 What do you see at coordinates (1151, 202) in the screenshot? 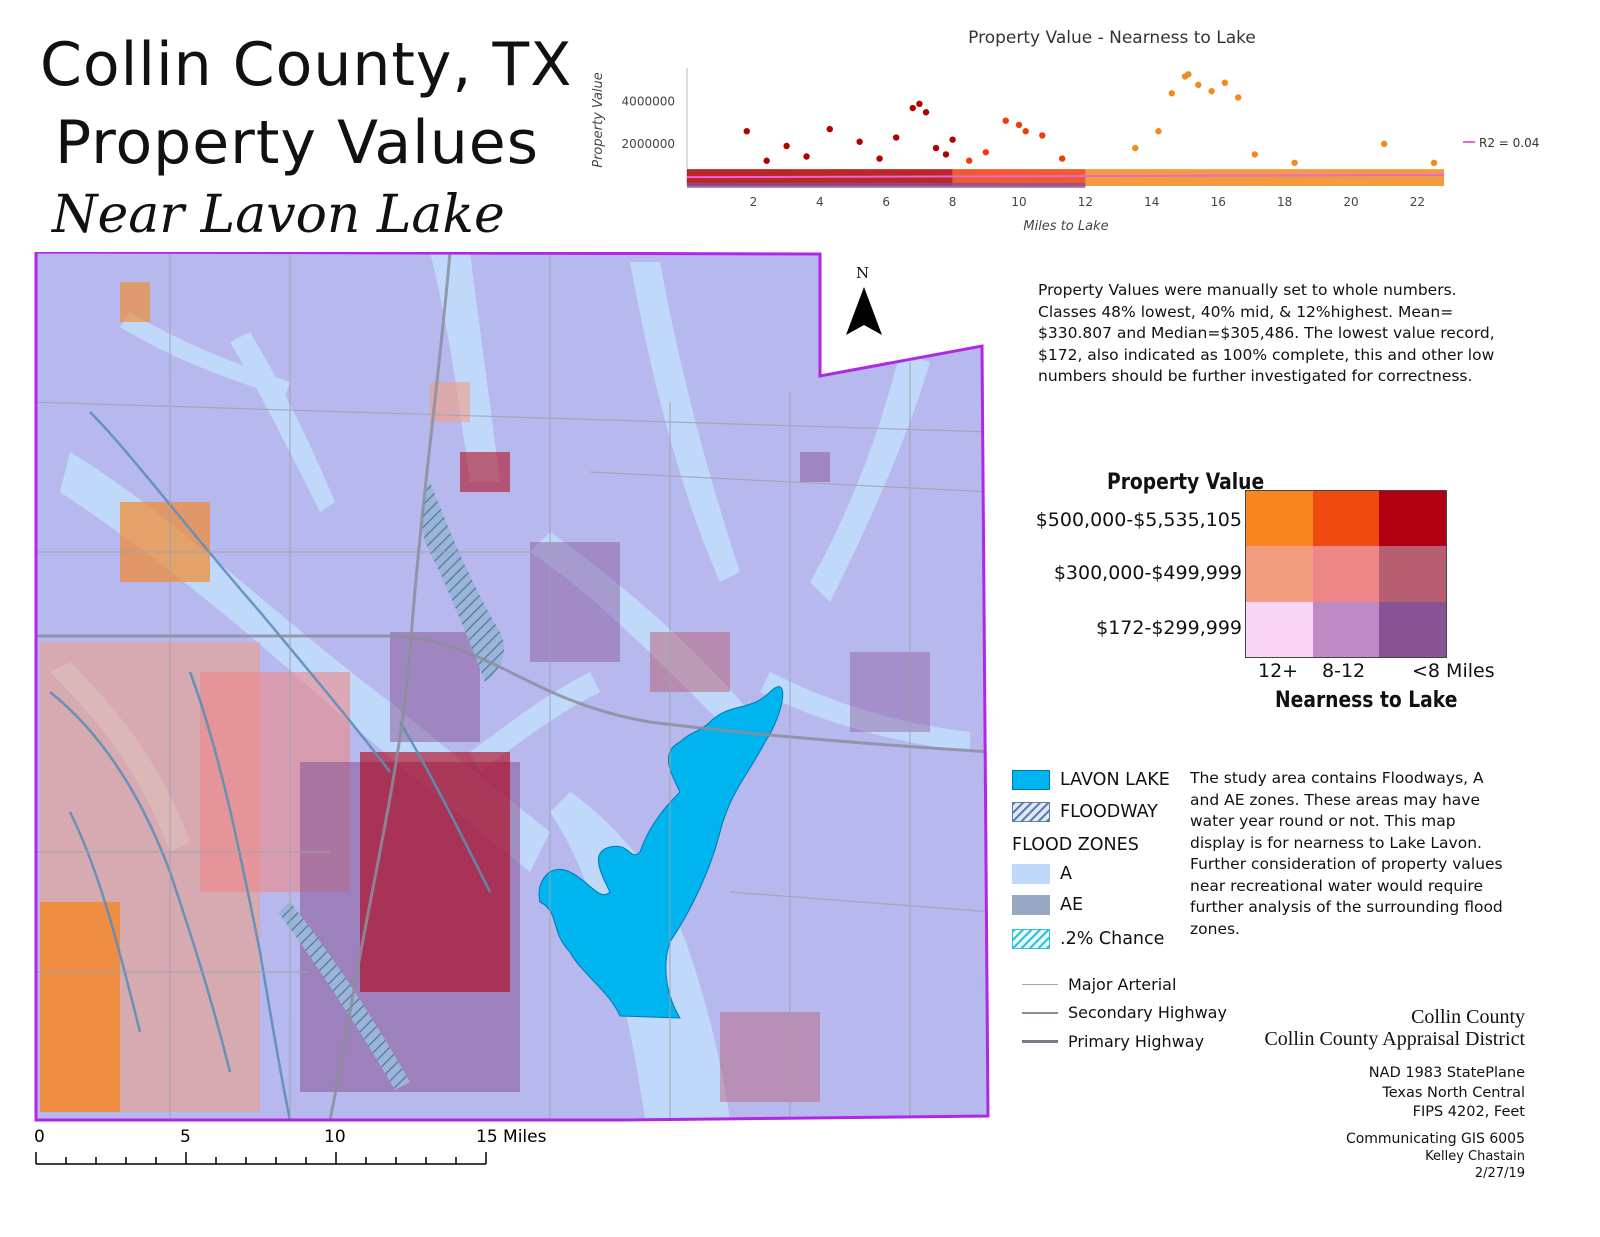
I see `x-tick-label: 14` at bounding box center [1151, 202].